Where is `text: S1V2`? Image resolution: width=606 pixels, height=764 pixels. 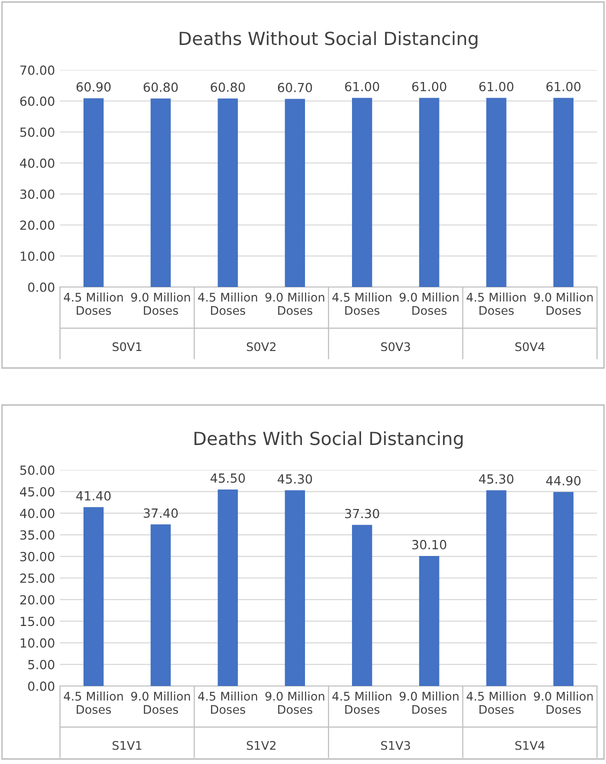
text: S1V2 is located at coordinates (261, 745).